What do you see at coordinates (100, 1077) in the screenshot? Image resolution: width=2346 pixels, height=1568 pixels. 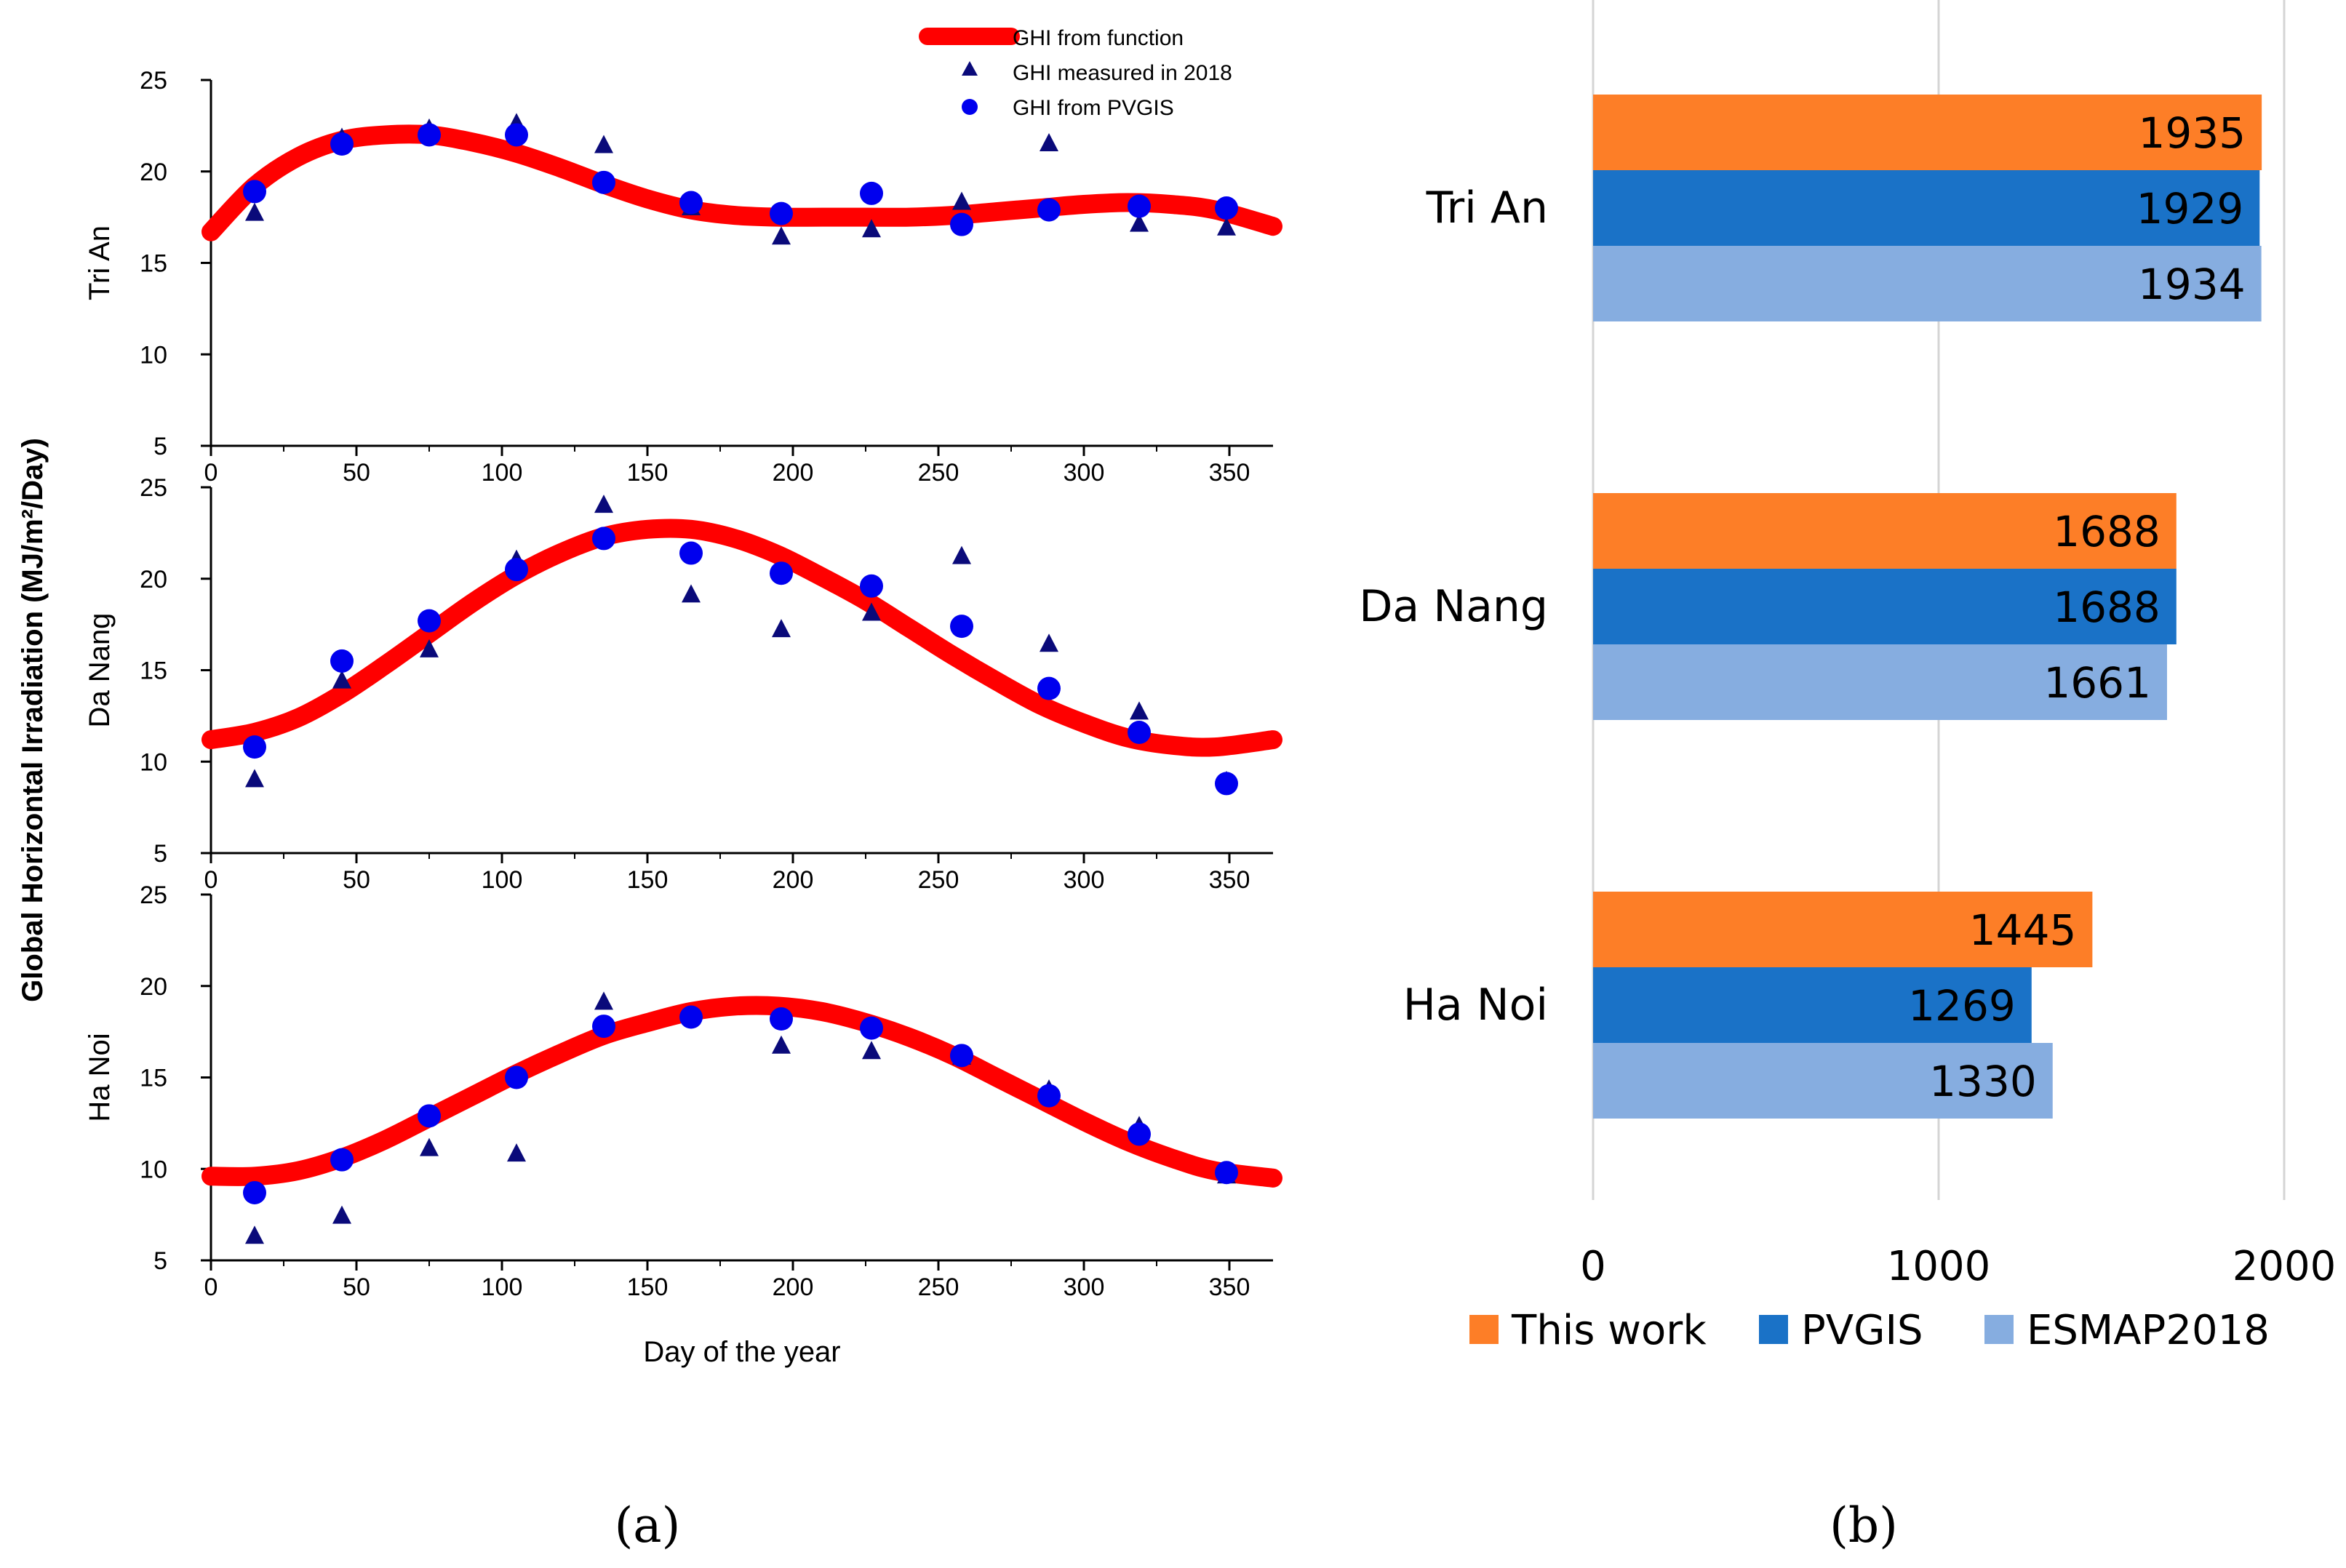 I see `subplot-title-ha-noi: Ha Noi` at bounding box center [100, 1077].